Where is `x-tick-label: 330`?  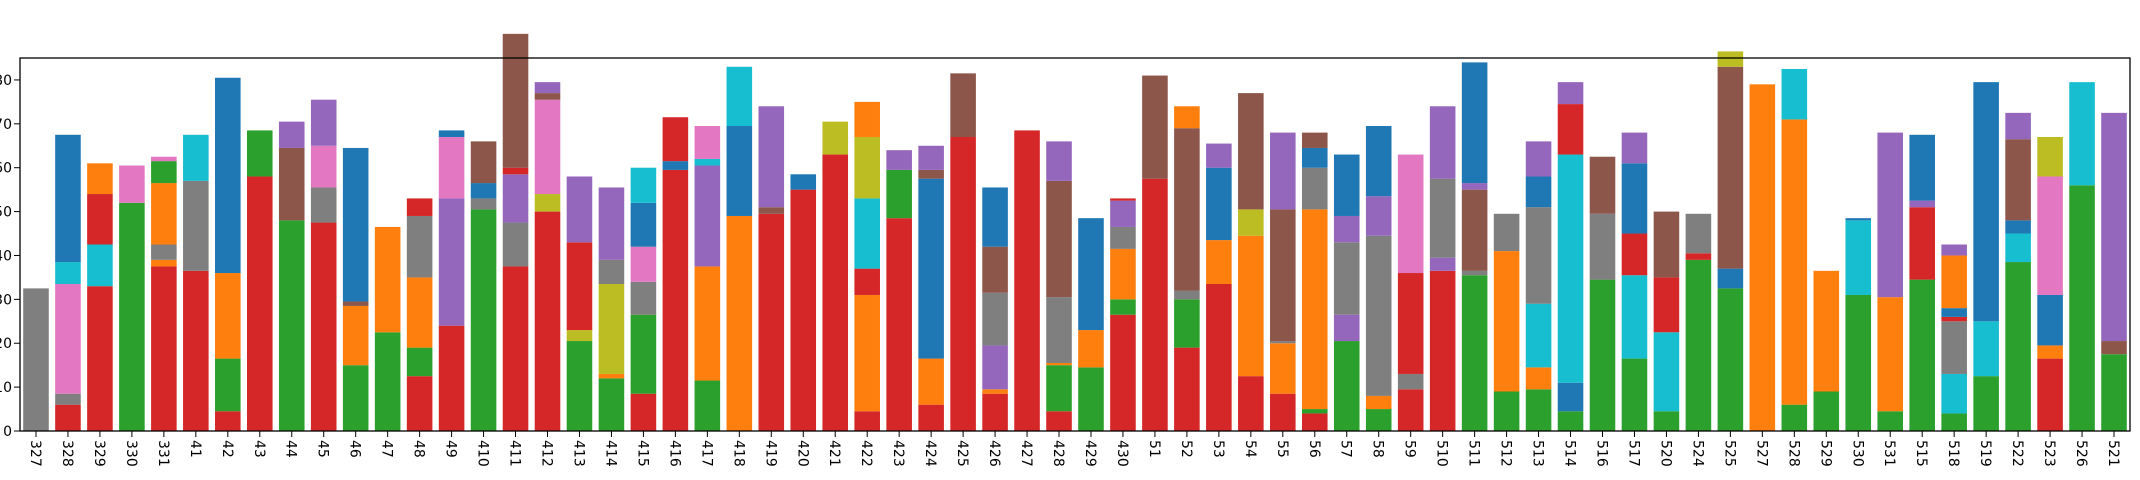
x-tick-label: 330 is located at coordinates (131, 453).